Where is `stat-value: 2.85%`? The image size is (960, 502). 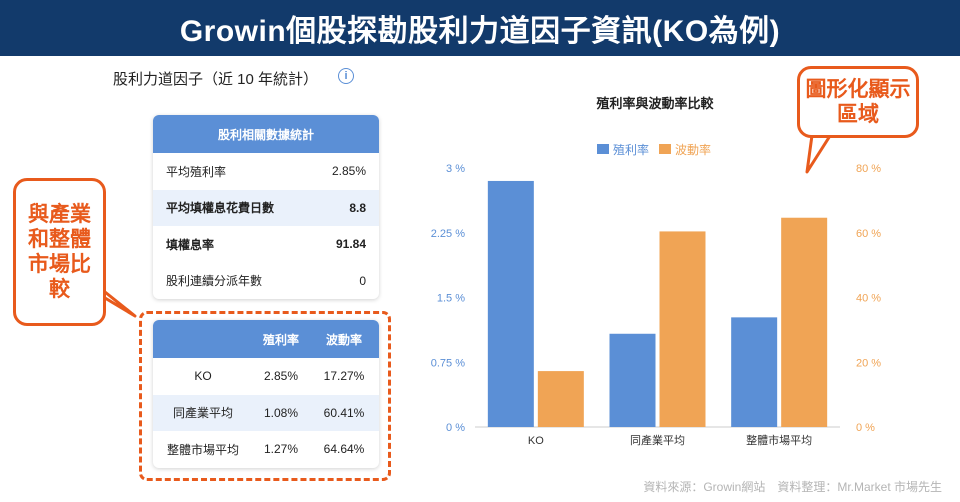 stat-value: 2.85% is located at coordinates (348, 171).